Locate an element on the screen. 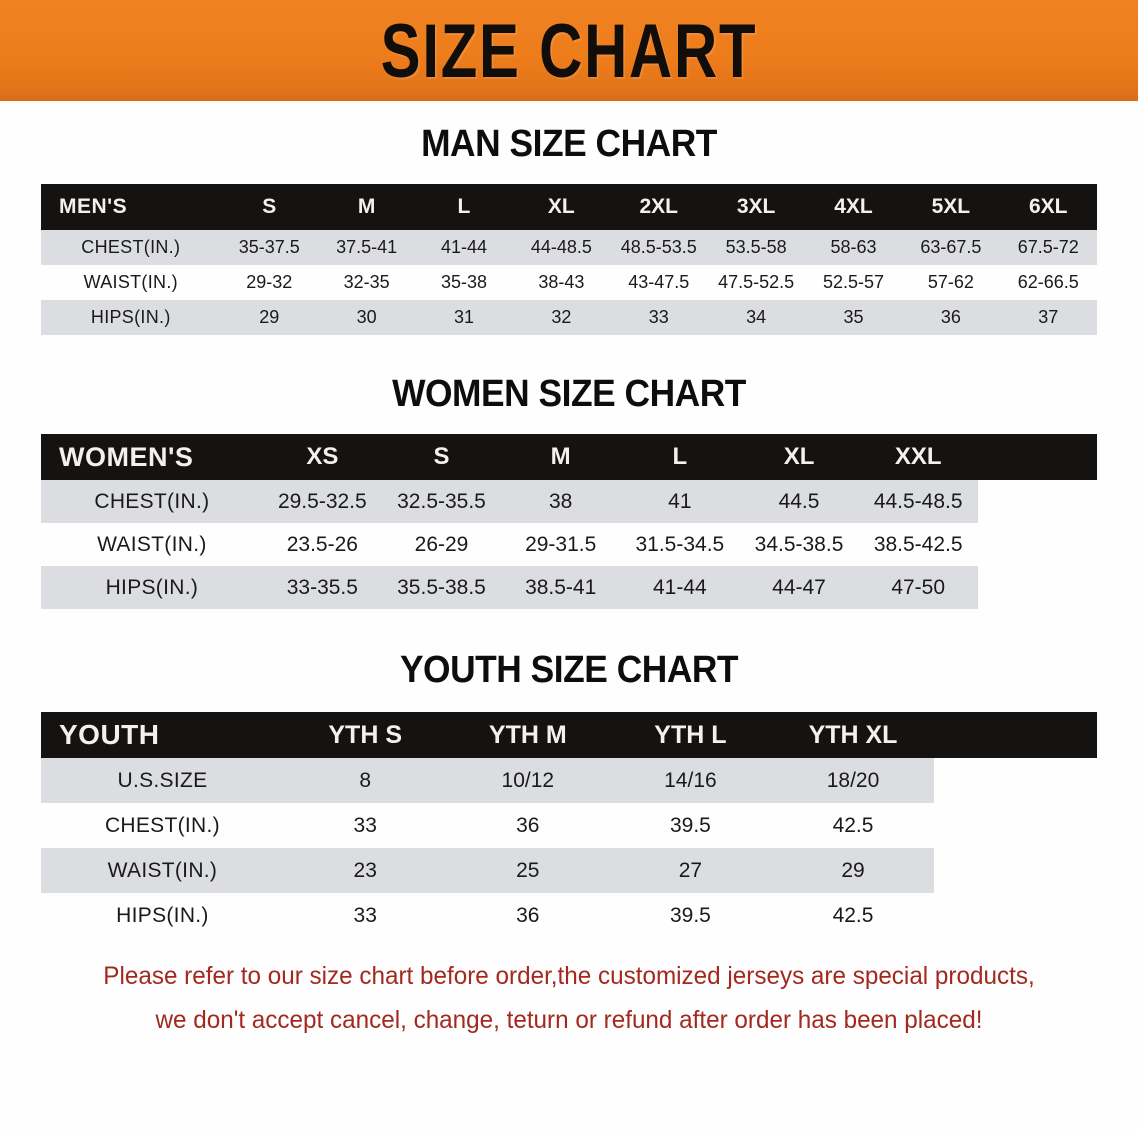 This screenshot has width=1138, height=1132. men-cell: 32-35 is located at coordinates (366, 282).